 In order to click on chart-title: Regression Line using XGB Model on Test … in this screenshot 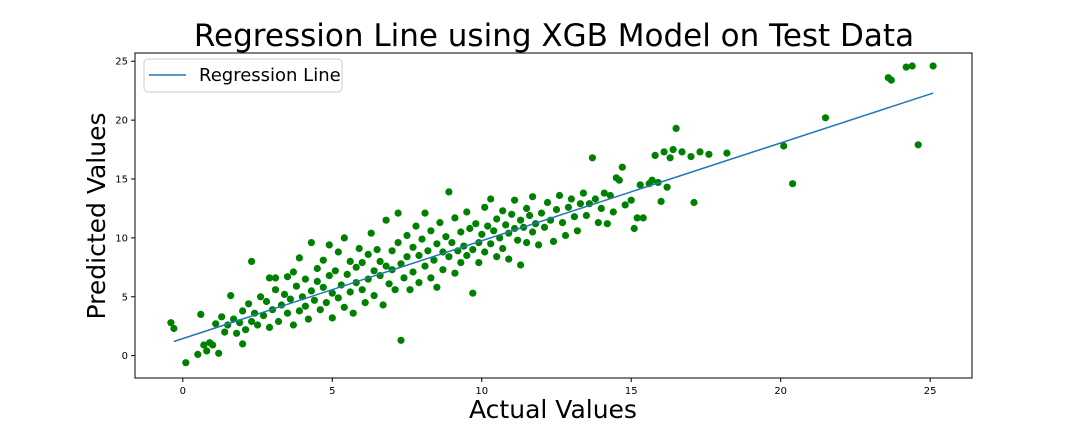, I will do `click(554, 36)`.